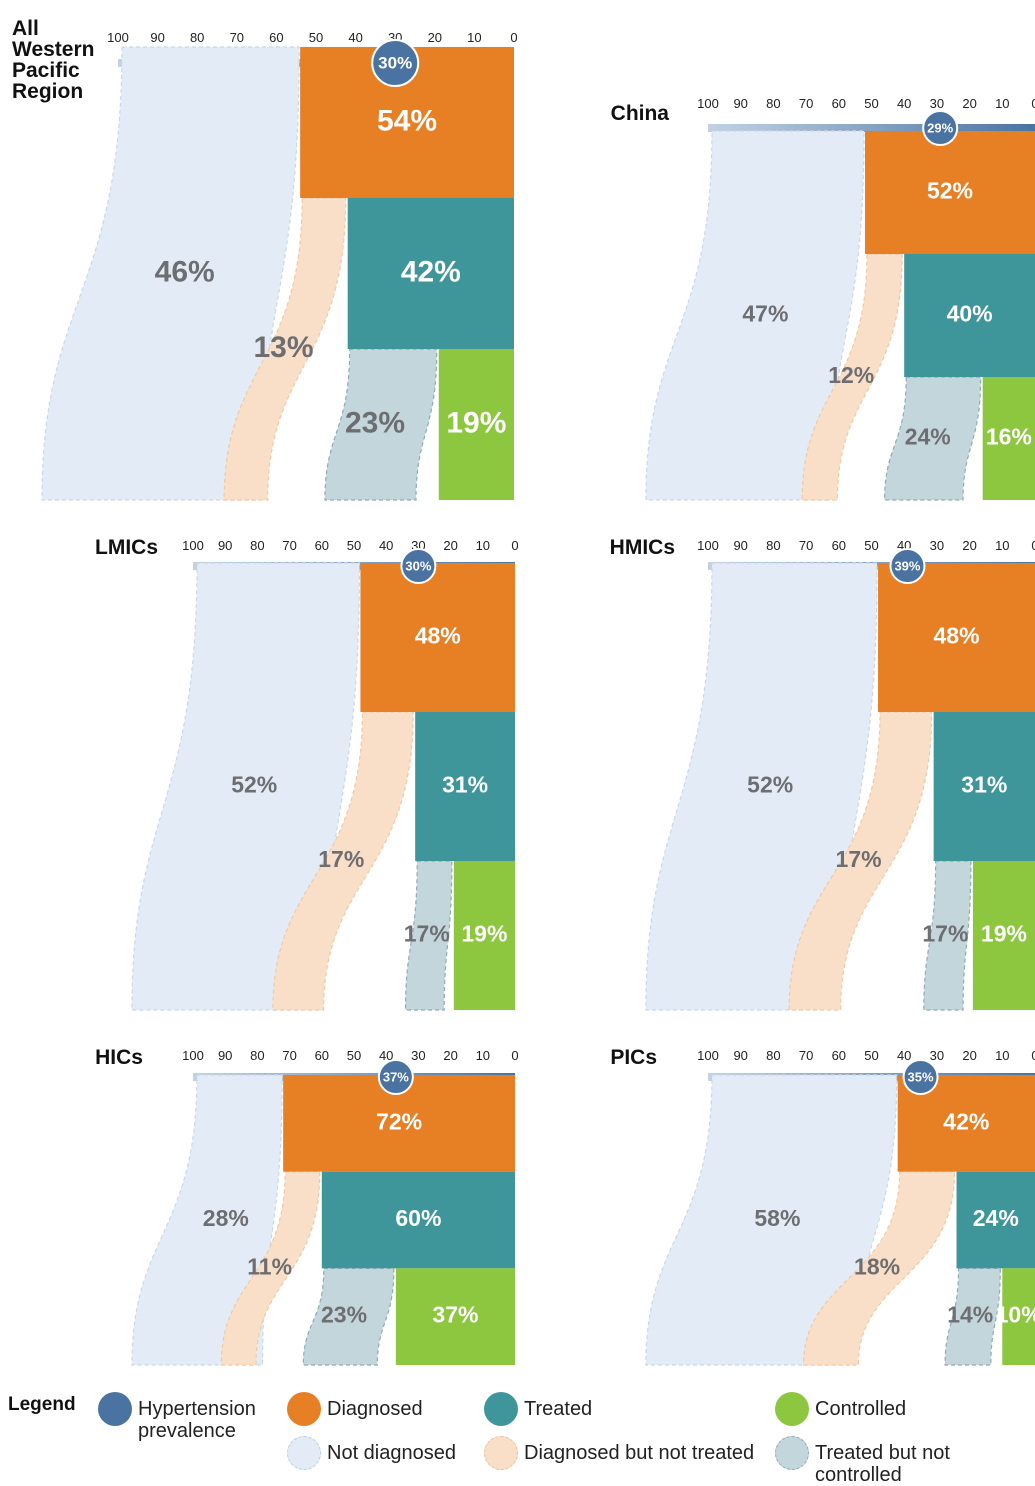  Describe the element at coordinates (375, 422) in the screenshot. I see `treated-not-controlled-value-label: 23%` at that location.